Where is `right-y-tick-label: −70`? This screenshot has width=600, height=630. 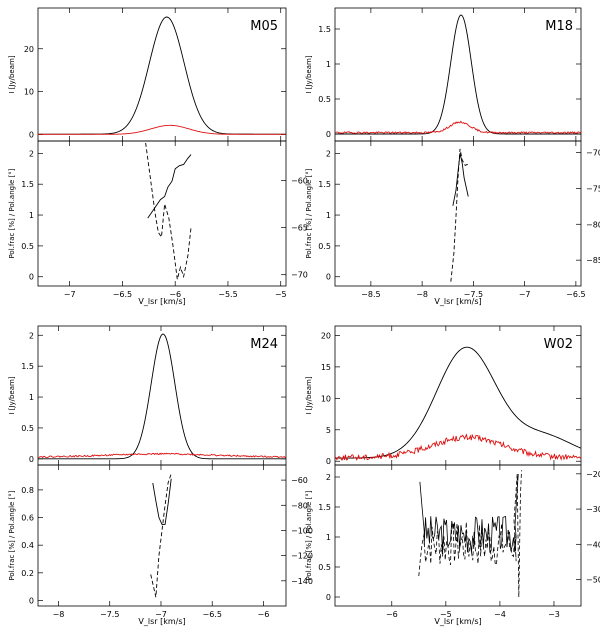
right-y-tick-label: −70 is located at coordinates (593, 152).